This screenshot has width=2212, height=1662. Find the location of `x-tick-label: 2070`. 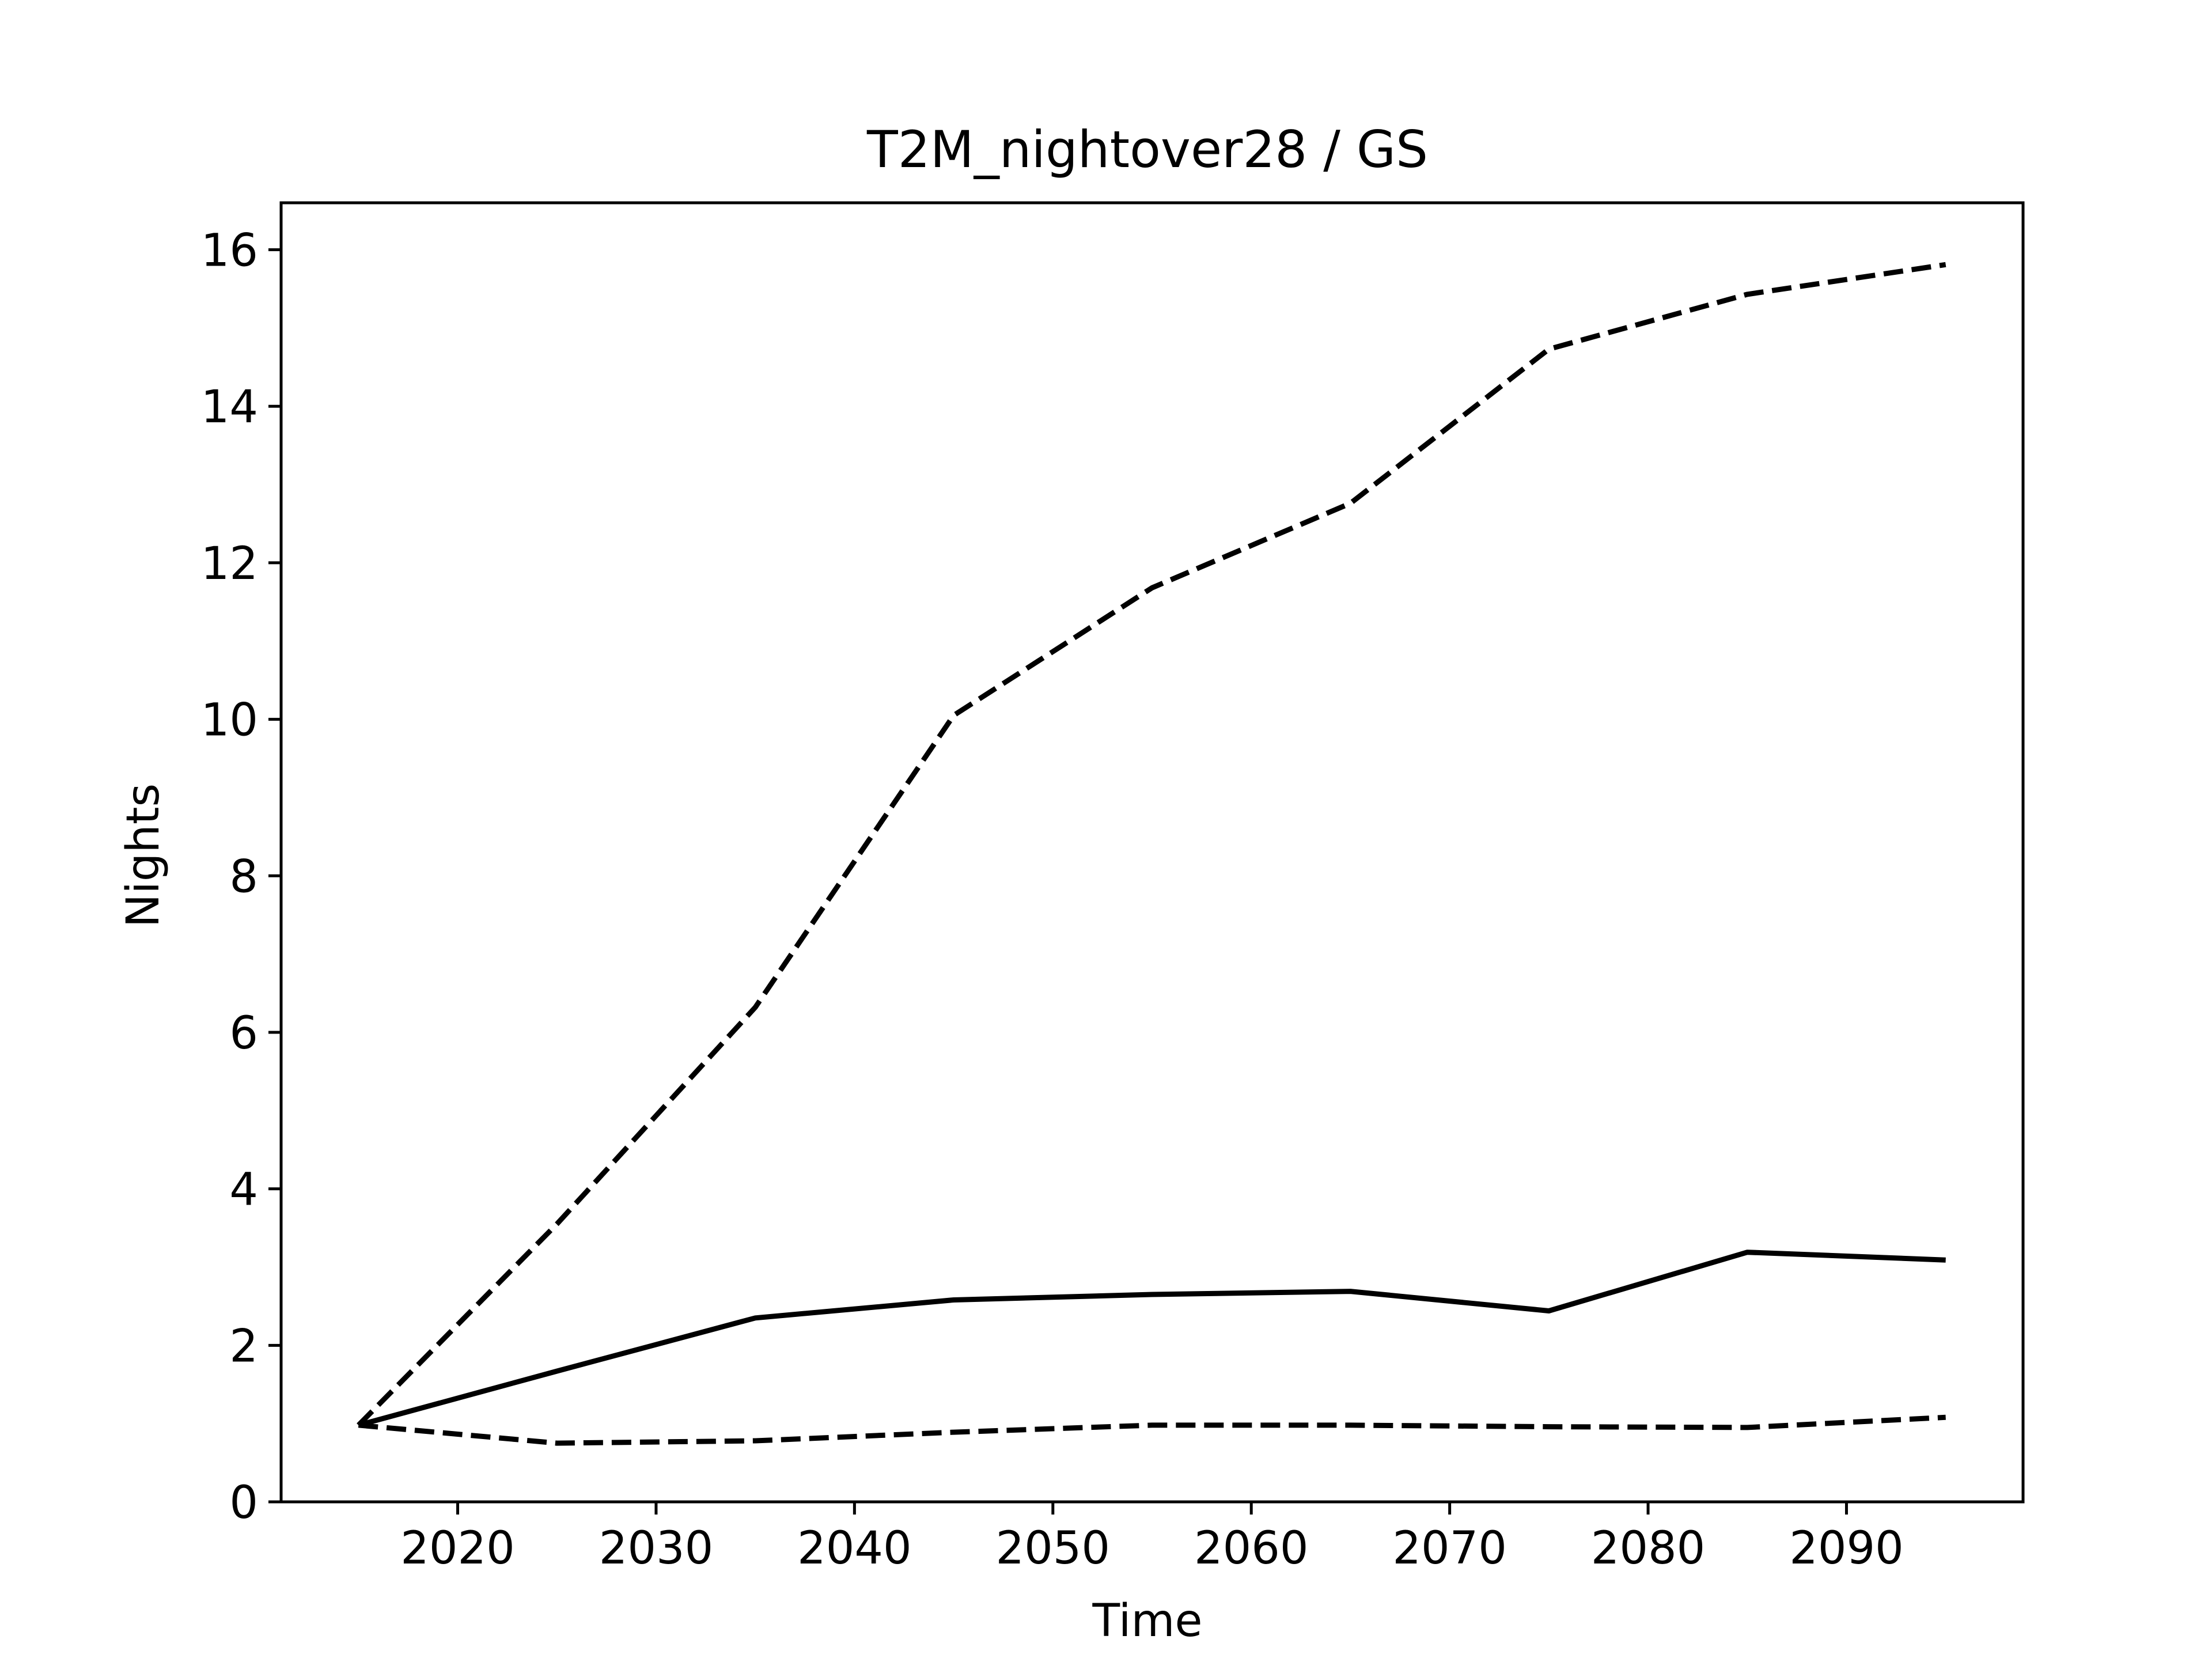

x-tick-label: 2070 is located at coordinates (1449, 1548).